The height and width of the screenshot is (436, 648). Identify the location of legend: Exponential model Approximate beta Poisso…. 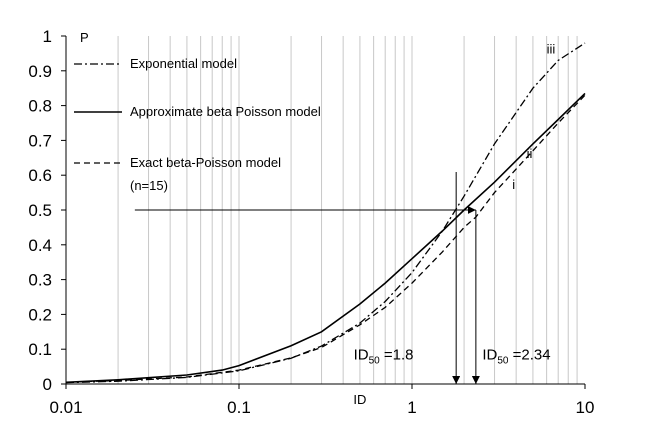
(197, 124).